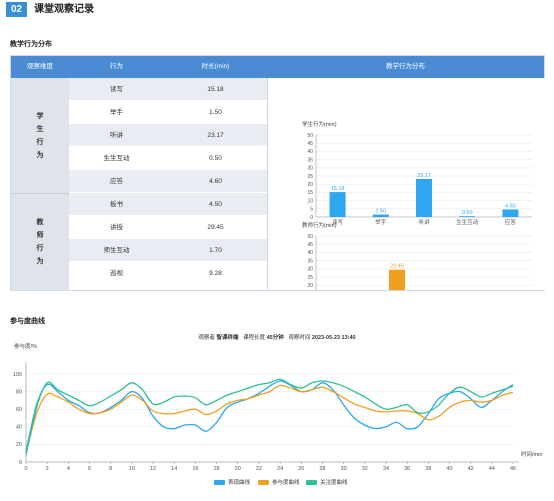 The height and width of the screenshot is (501, 554). Describe the element at coordinates (168, 89) in the screenshot. I see `table-row: 读写 15.18` at that location.